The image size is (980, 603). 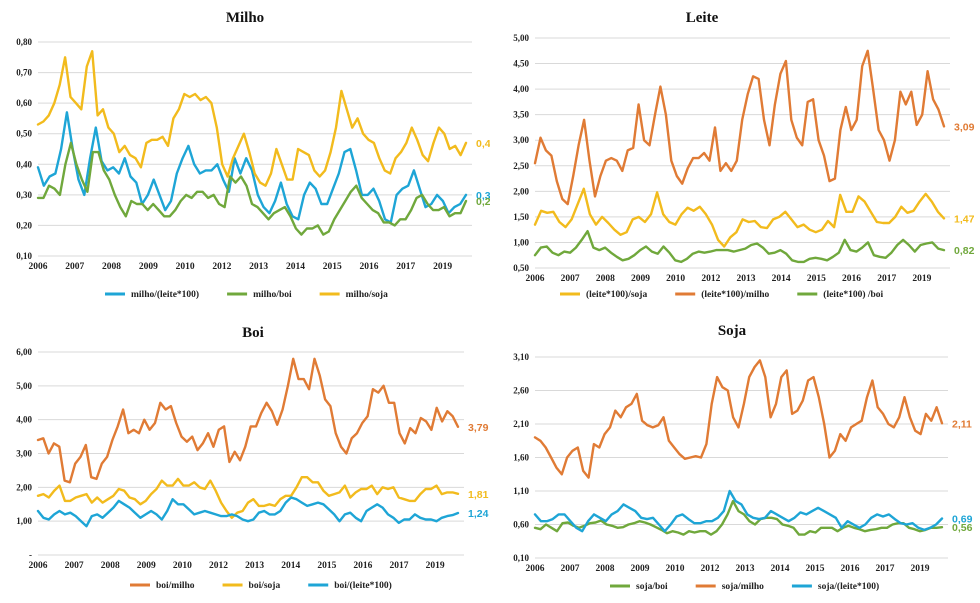 I want to click on y-tick-label: 1,50, so click(x=521, y=217).